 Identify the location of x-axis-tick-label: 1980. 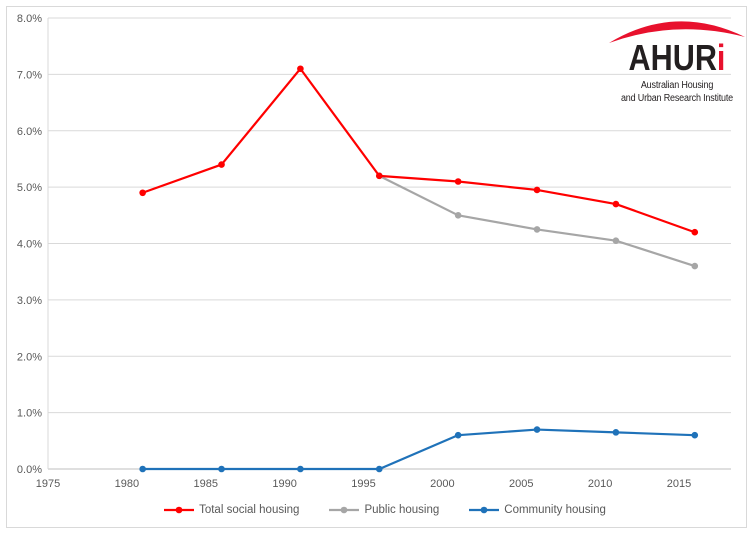
(127, 484).